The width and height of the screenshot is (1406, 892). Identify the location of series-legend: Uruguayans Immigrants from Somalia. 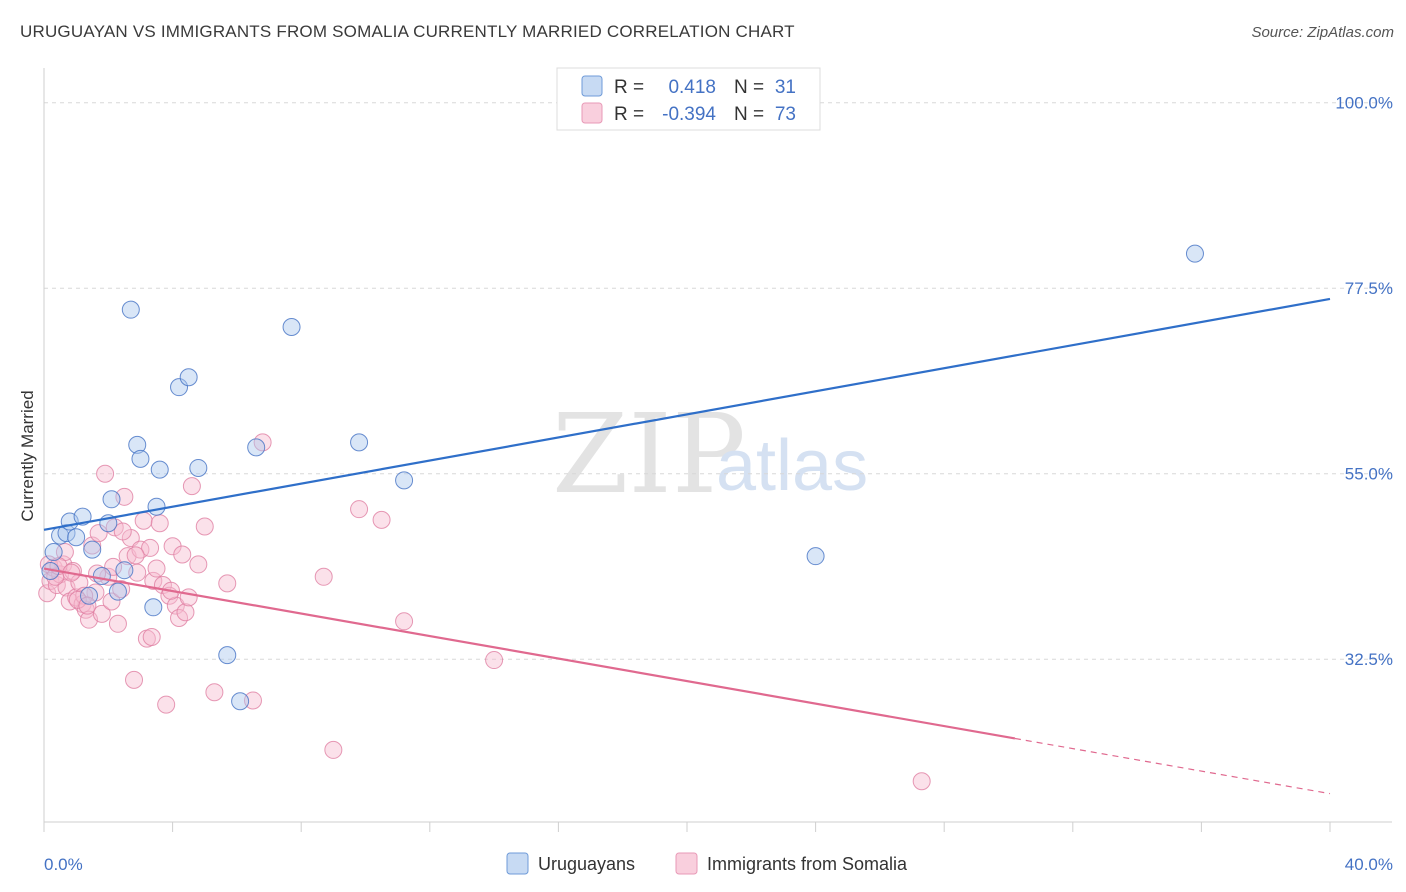
(707, 863).